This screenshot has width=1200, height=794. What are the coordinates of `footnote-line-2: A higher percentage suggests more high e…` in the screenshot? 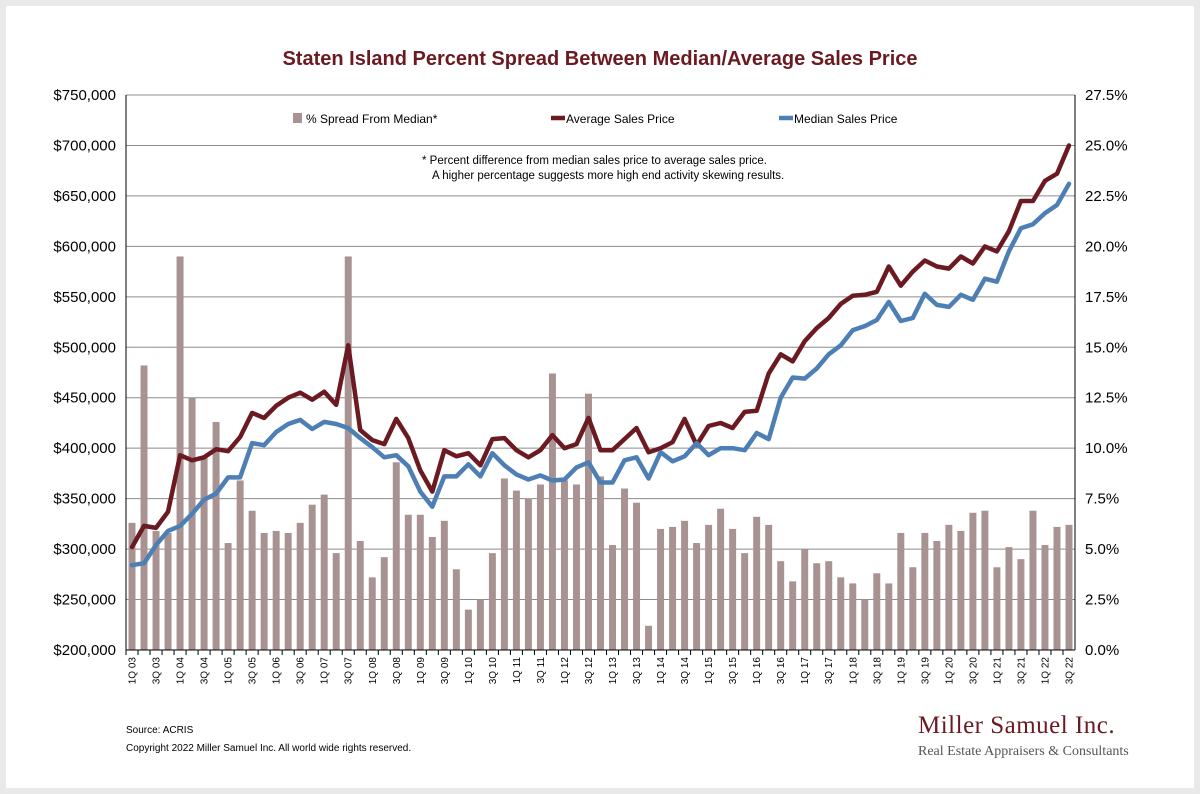 It's located at (608, 176).